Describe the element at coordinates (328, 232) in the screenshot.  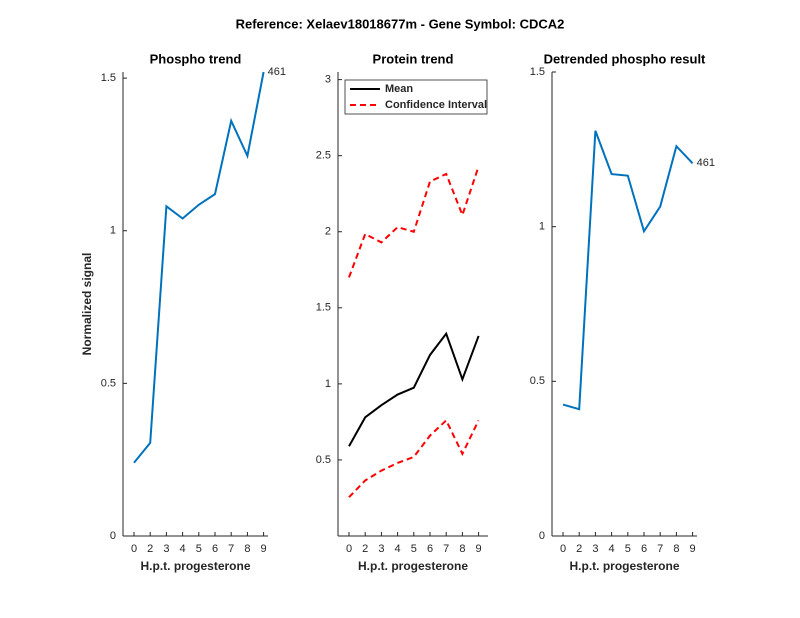
I see `y-tick-label: 2` at that location.